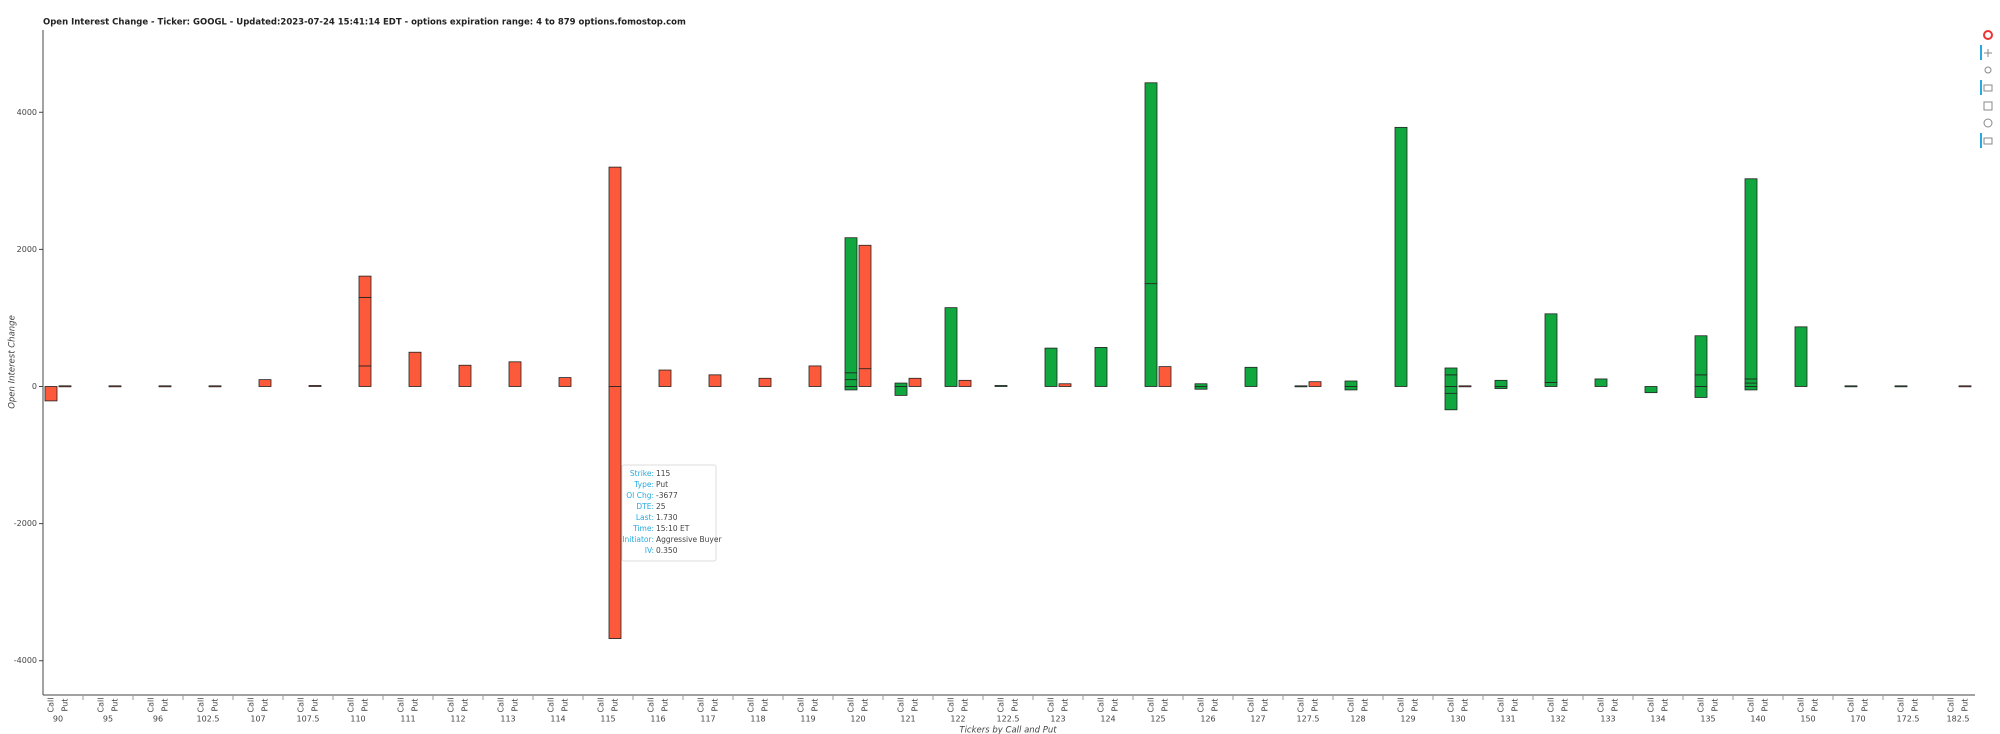 The width and height of the screenshot is (2000, 734). Describe the element at coordinates (1757, 719) in the screenshot. I see `x-tick-label: 140` at that location.